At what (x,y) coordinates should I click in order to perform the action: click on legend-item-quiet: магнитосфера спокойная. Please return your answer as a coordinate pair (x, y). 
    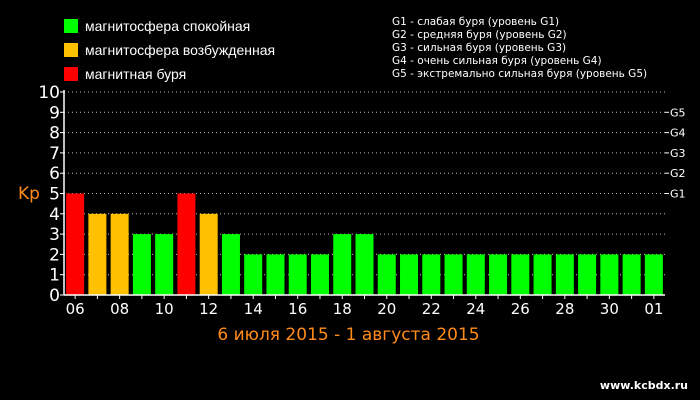
    Looking at the image, I should click on (169, 26).